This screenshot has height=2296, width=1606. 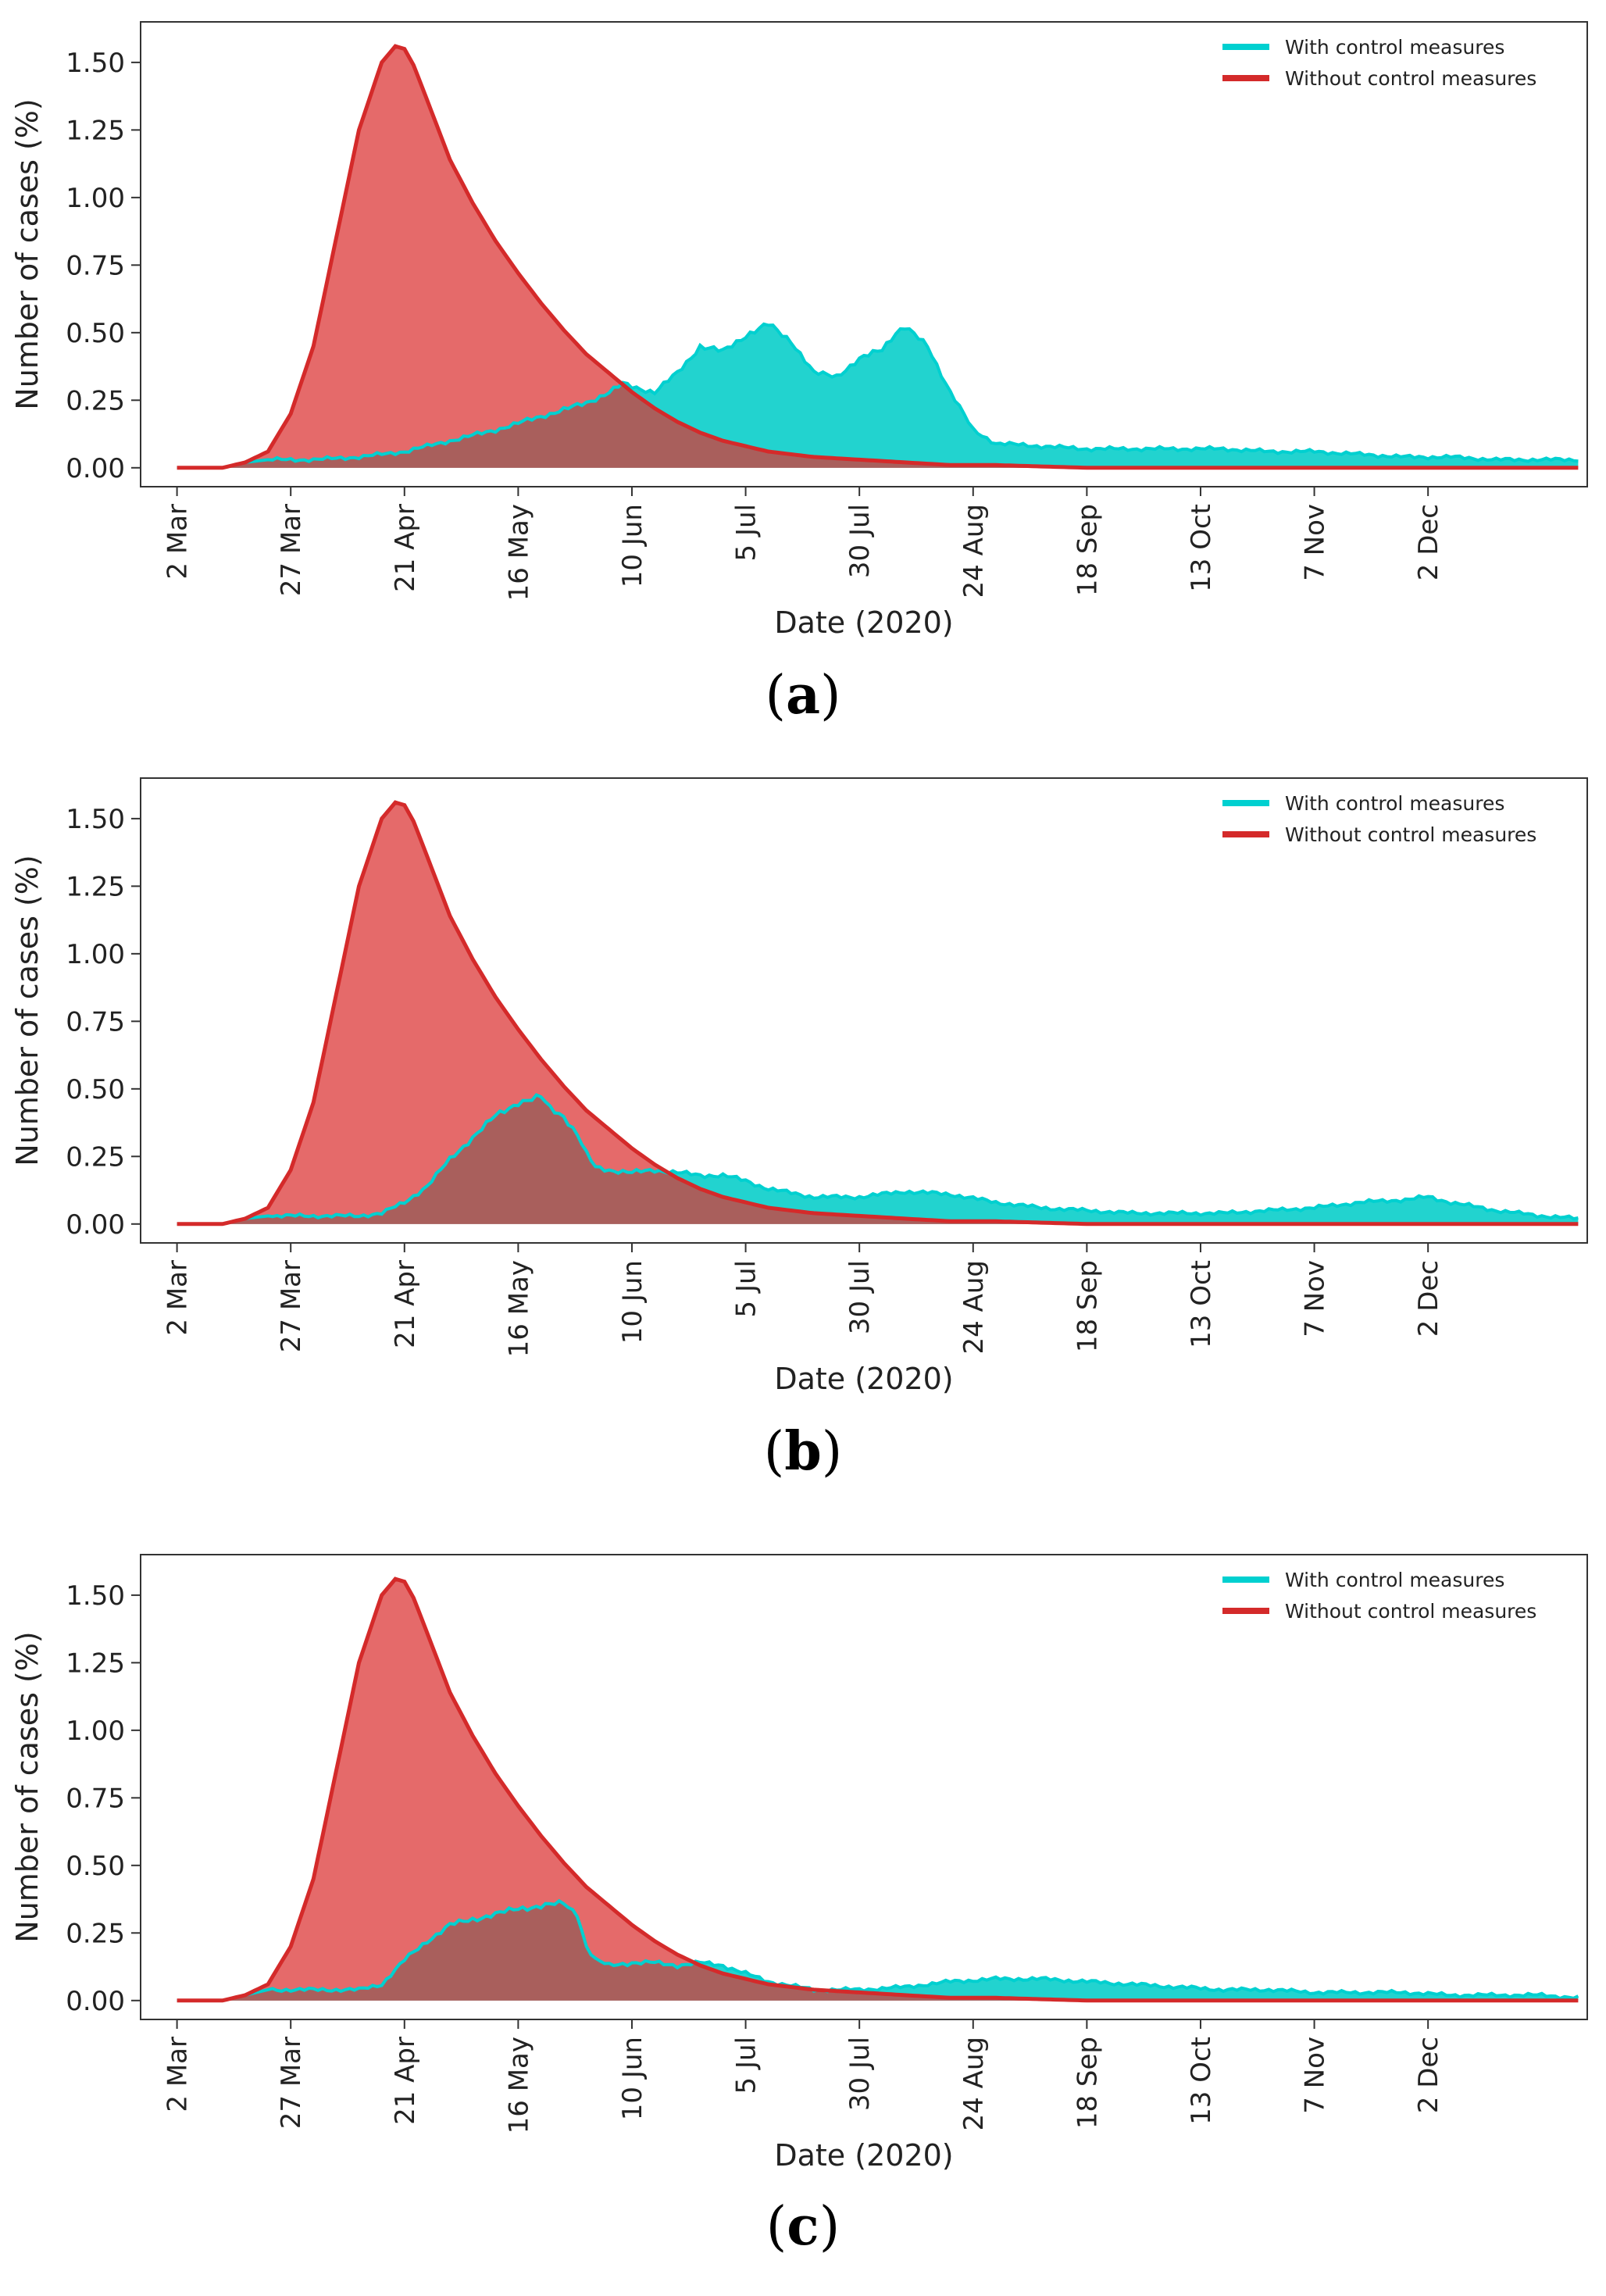 I want to click on caption-letter-a: a, so click(x=803, y=695).